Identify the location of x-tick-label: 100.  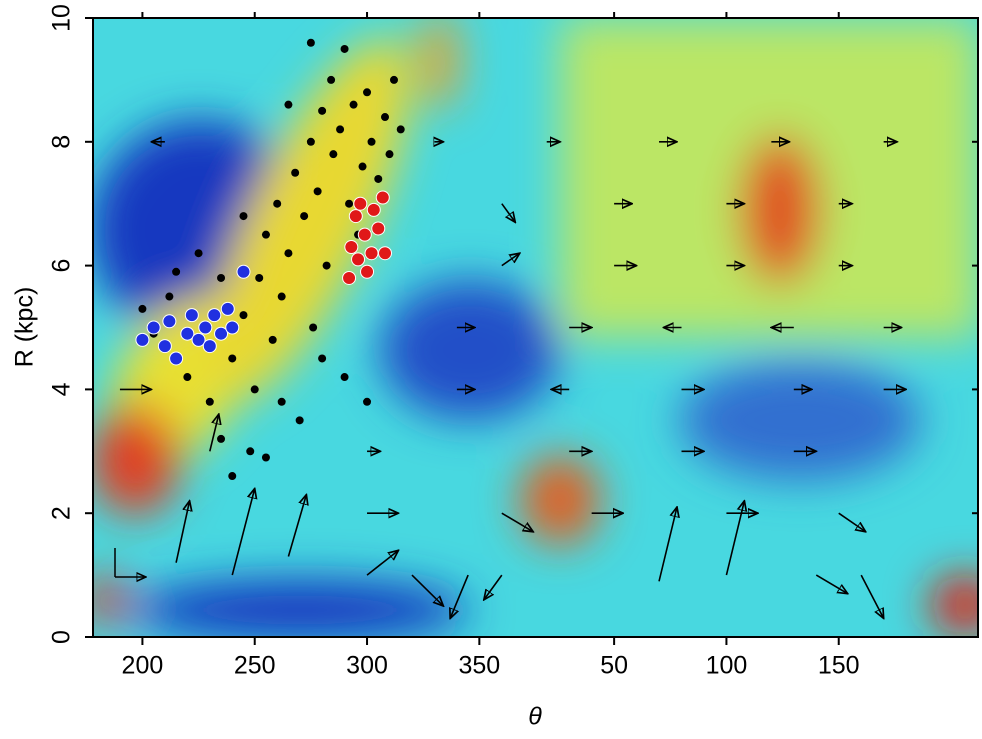
(727, 666).